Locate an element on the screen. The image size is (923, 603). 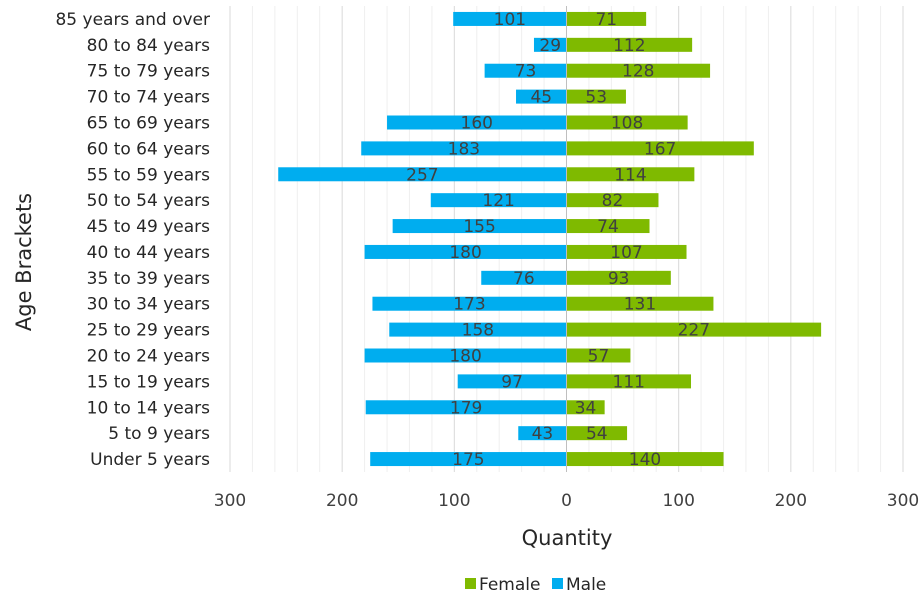
data-label-female: 227 is located at coordinates (694, 331).